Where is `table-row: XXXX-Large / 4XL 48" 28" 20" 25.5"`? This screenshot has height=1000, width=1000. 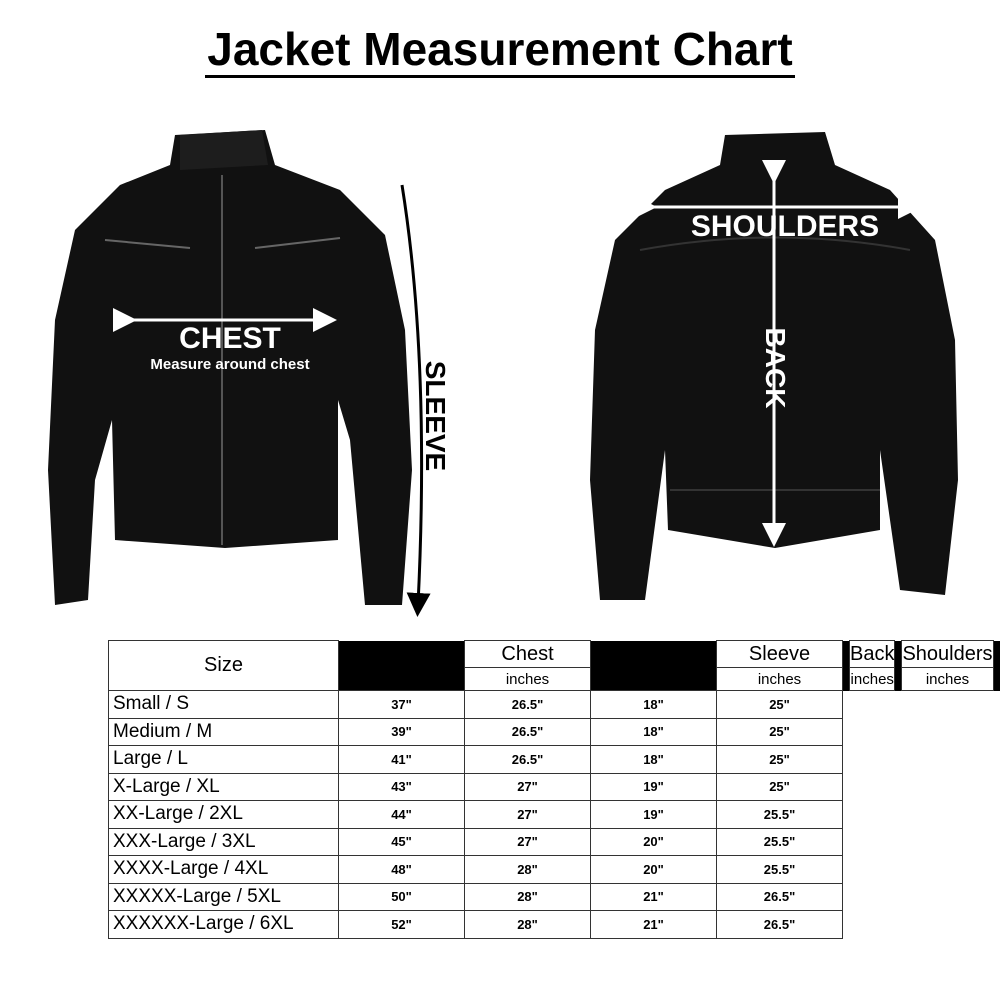
table-row: XXXX-Large / 4XL 48" 28" 20" 25.5" is located at coordinates (554, 869).